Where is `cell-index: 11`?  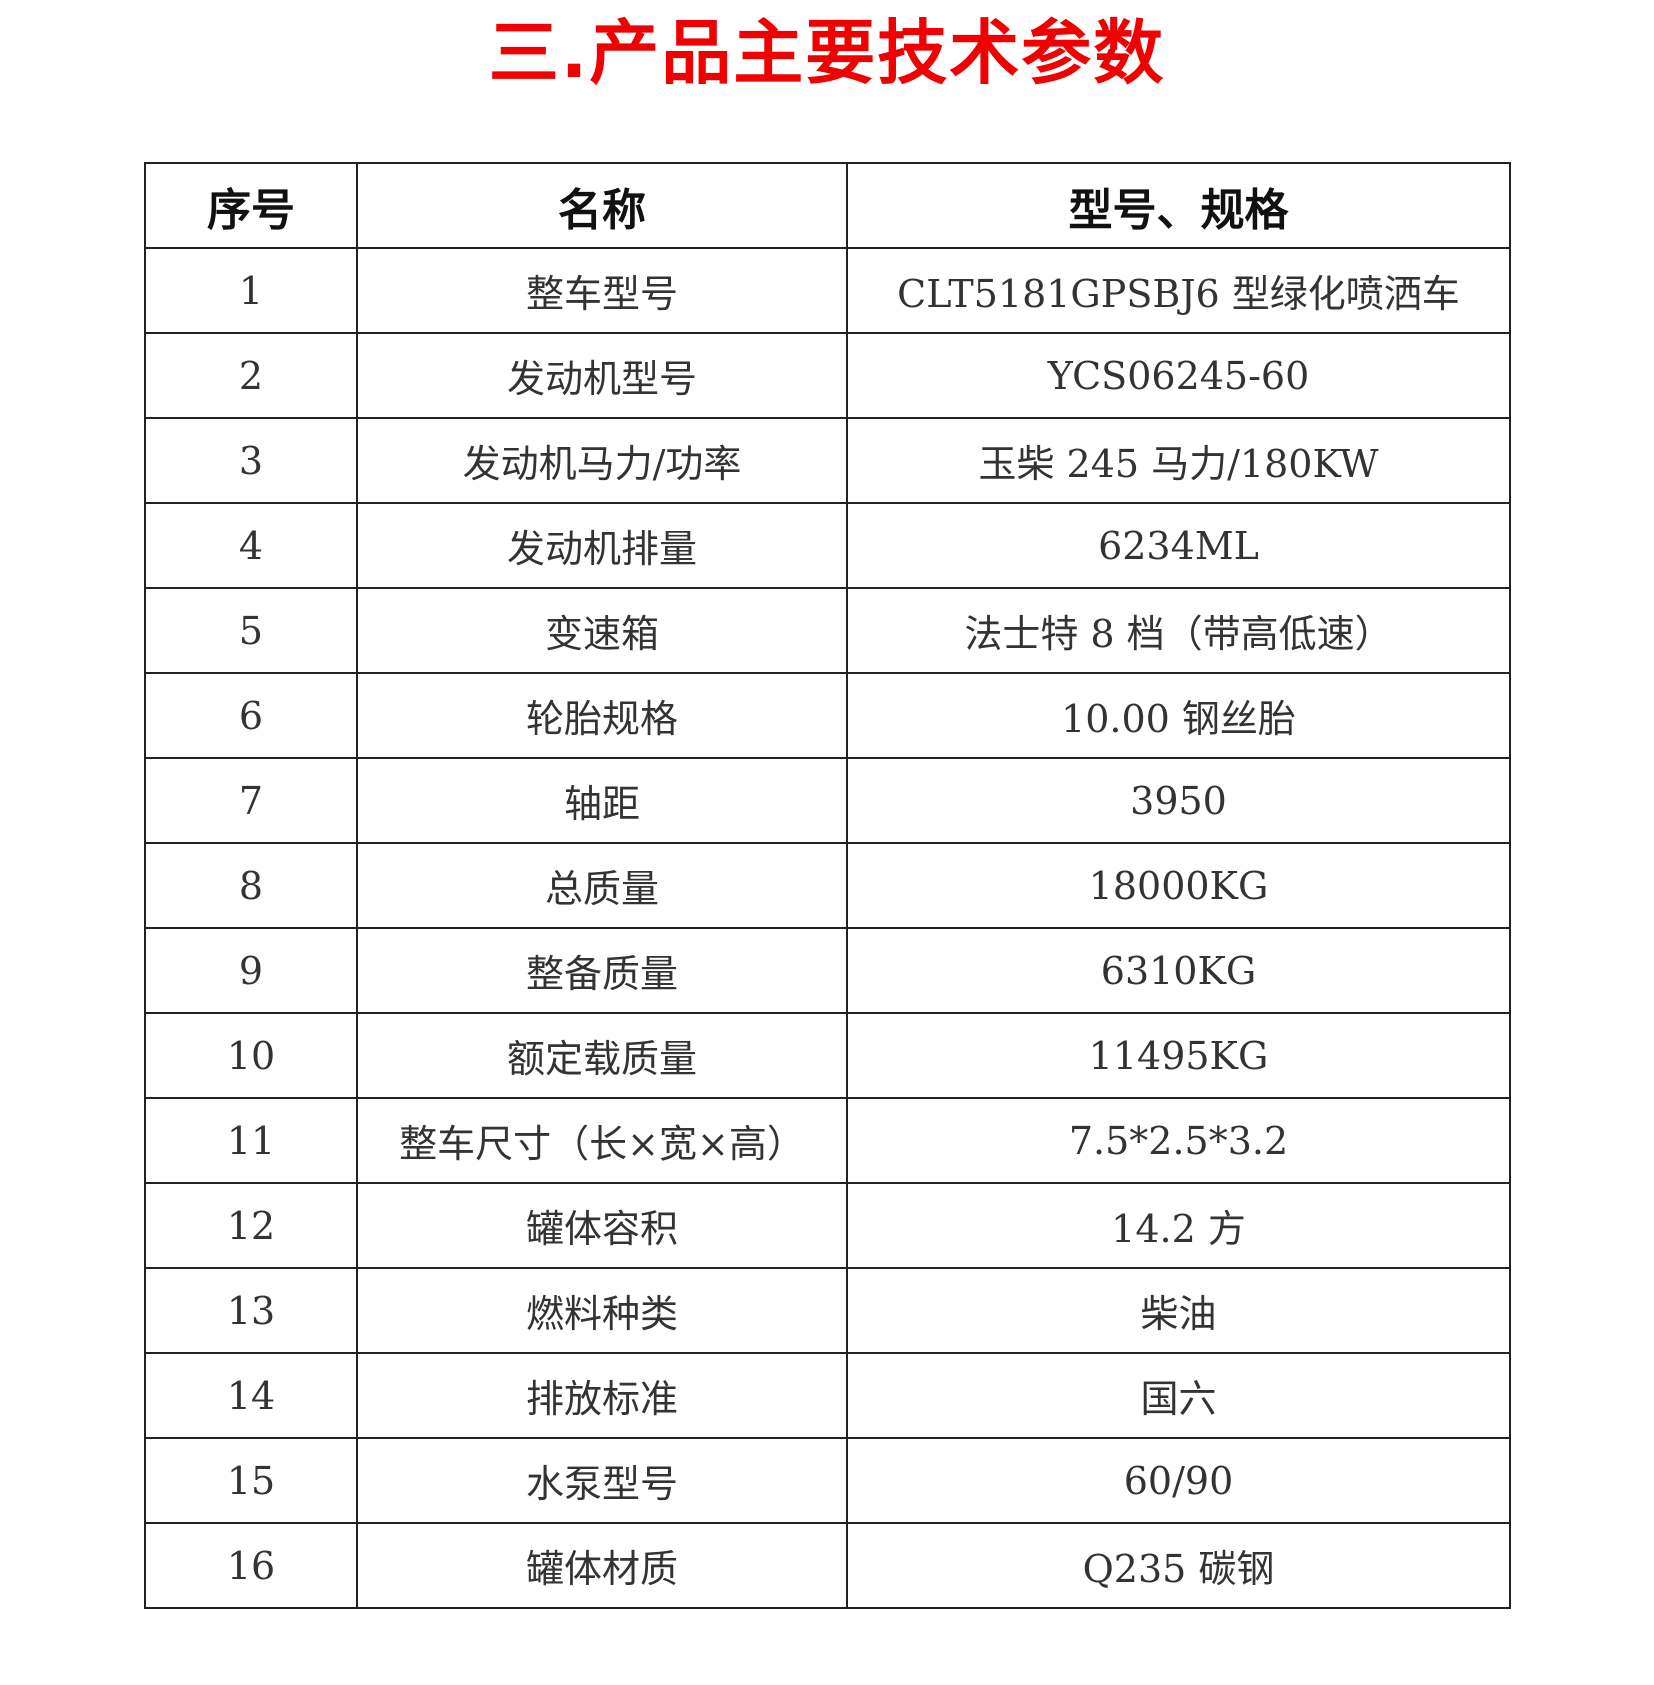
cell-index: 11 is located at coordinates (251, 1140).